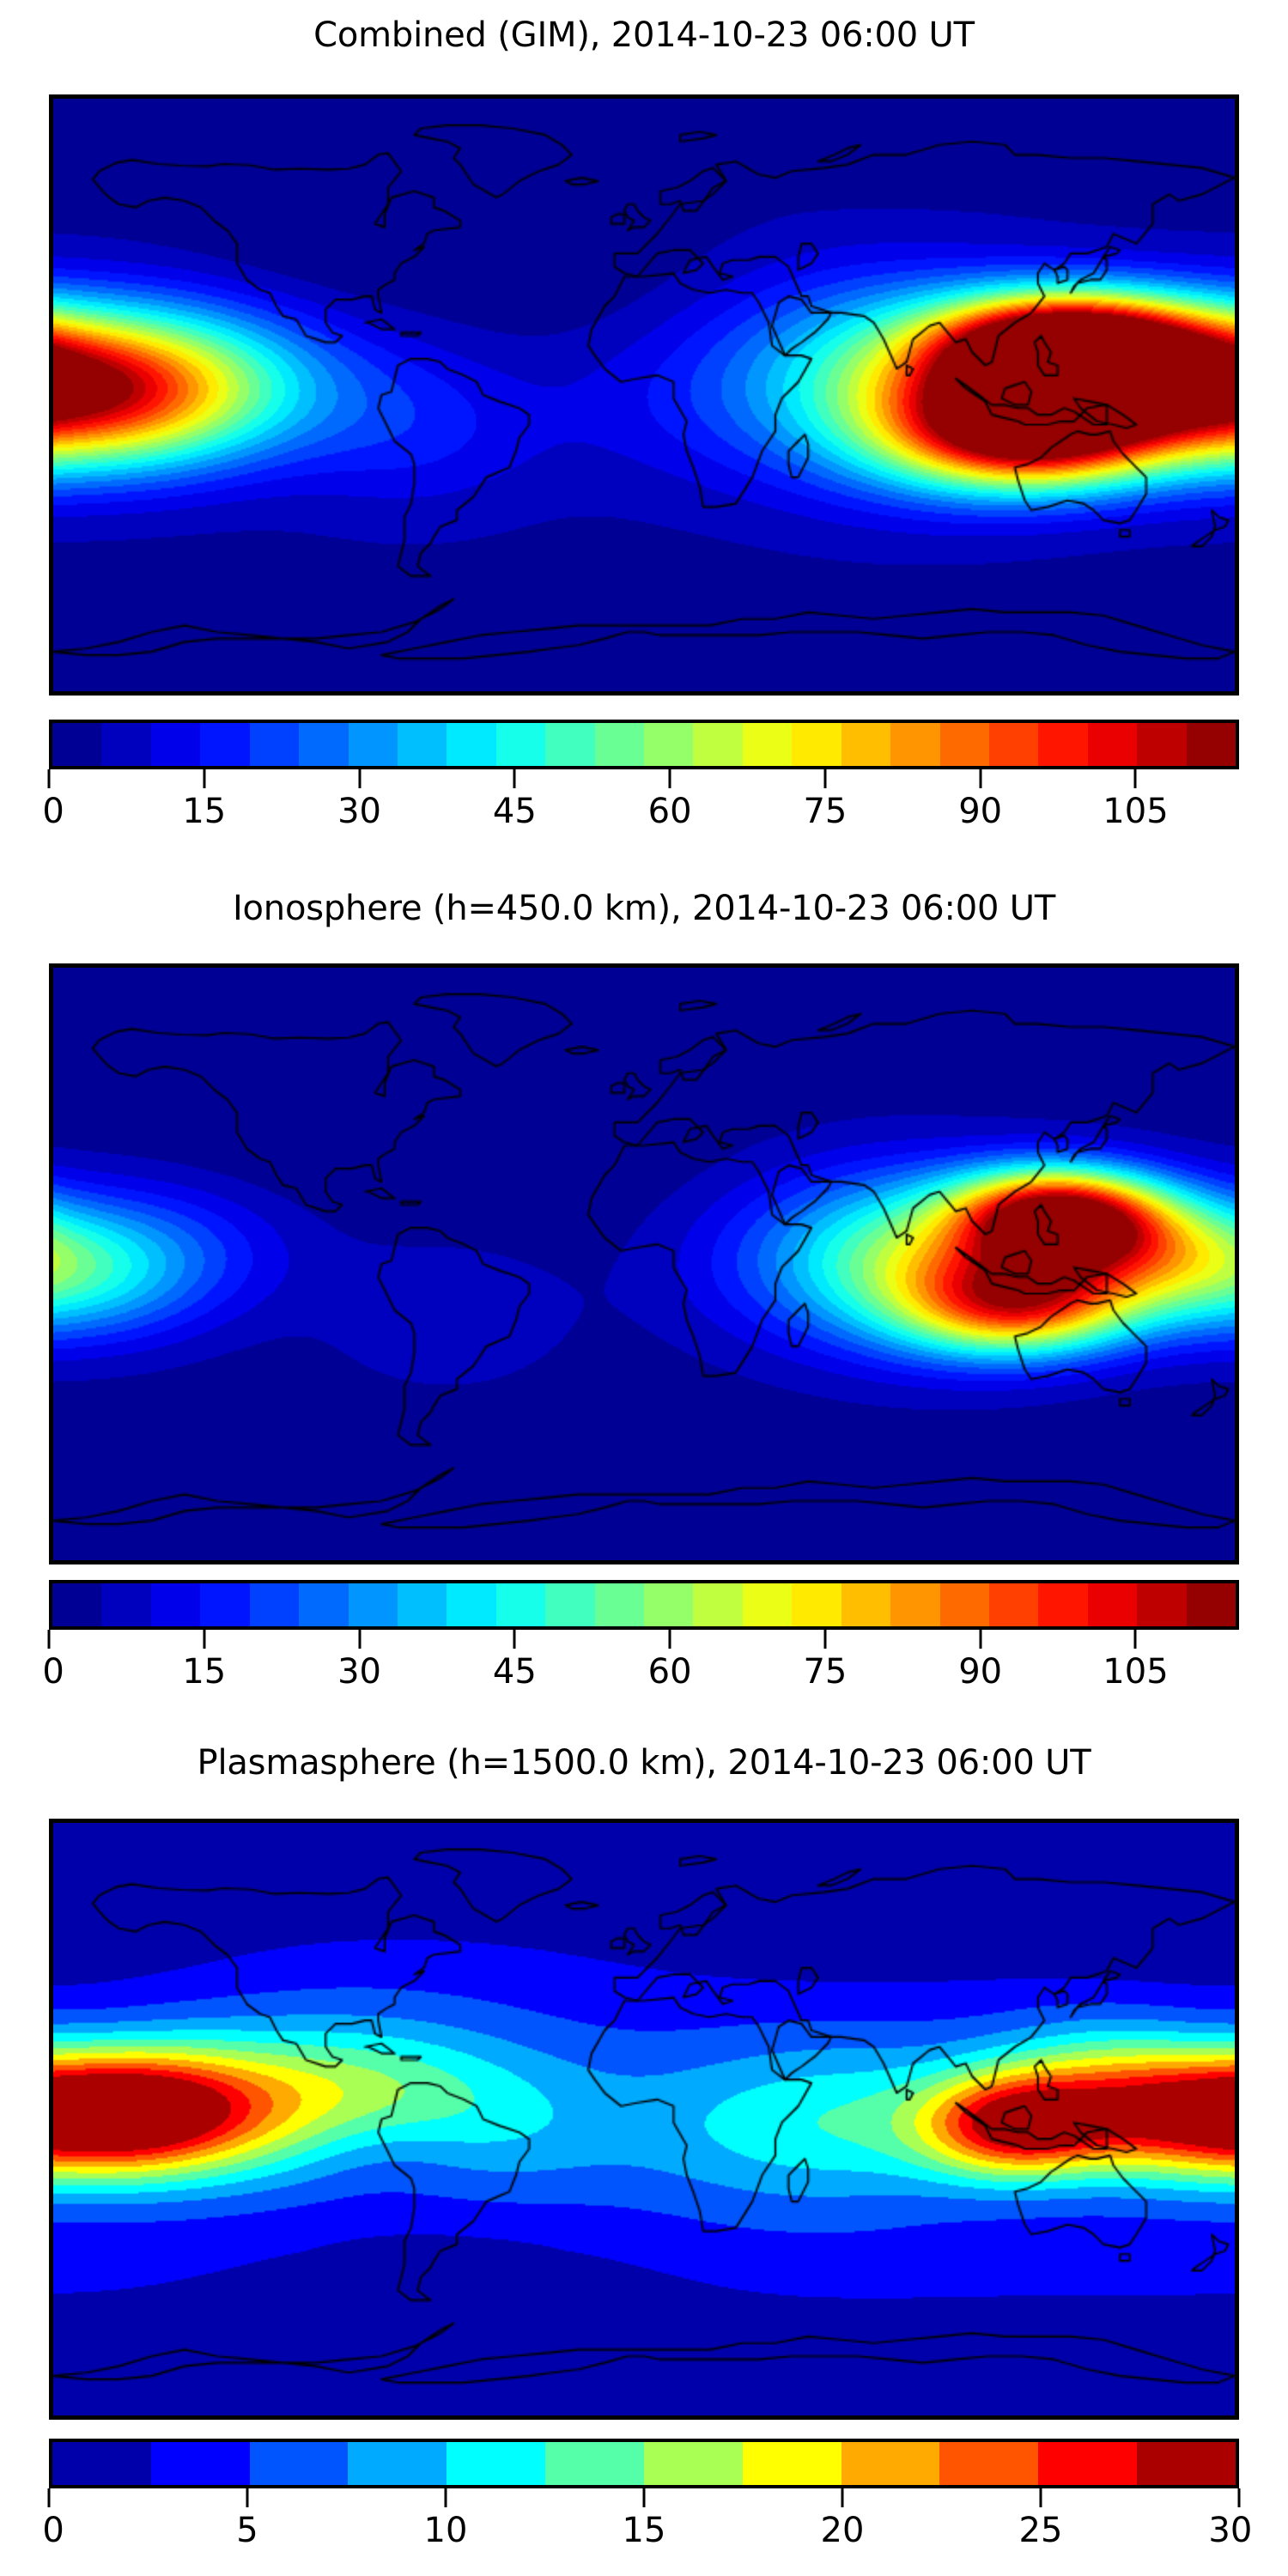 The width and height of the screenshot is (1288, 2576). What do you see at coordinates (644, 35) in the screenshot?
I see `panel-title-combined: Combined (GIM), 2014-10-23 06:00 UT` at bounding box center [644, 35].